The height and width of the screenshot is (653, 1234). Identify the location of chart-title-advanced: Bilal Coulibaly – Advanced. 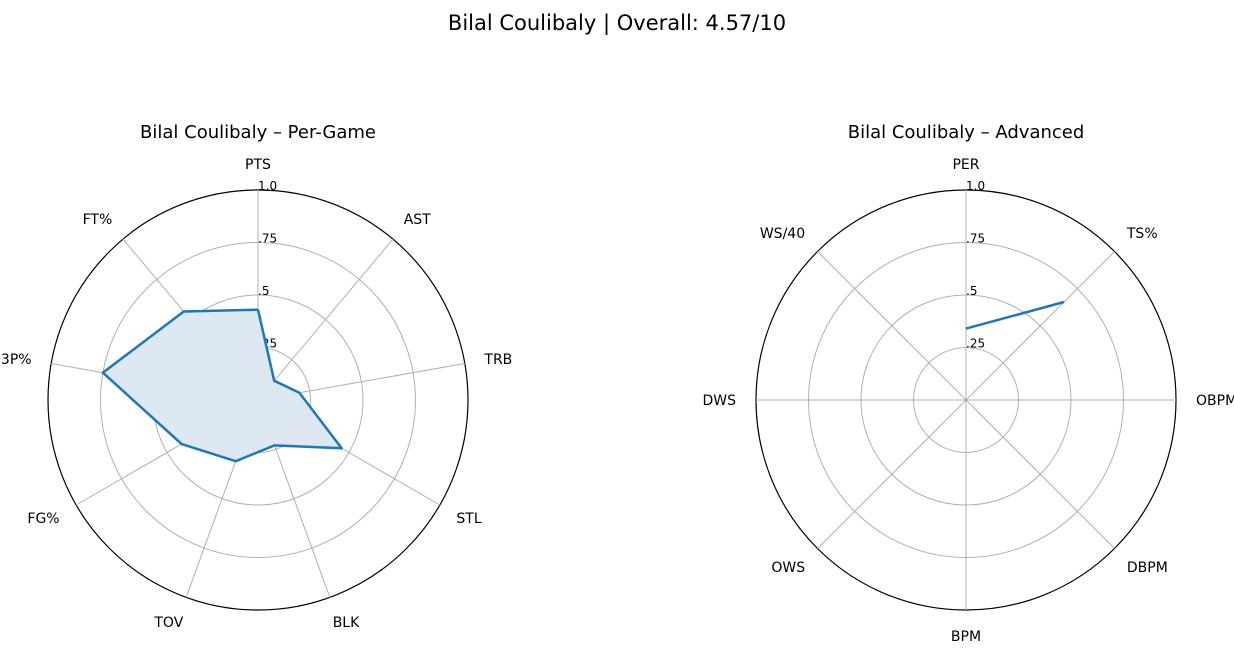
(966, 132).